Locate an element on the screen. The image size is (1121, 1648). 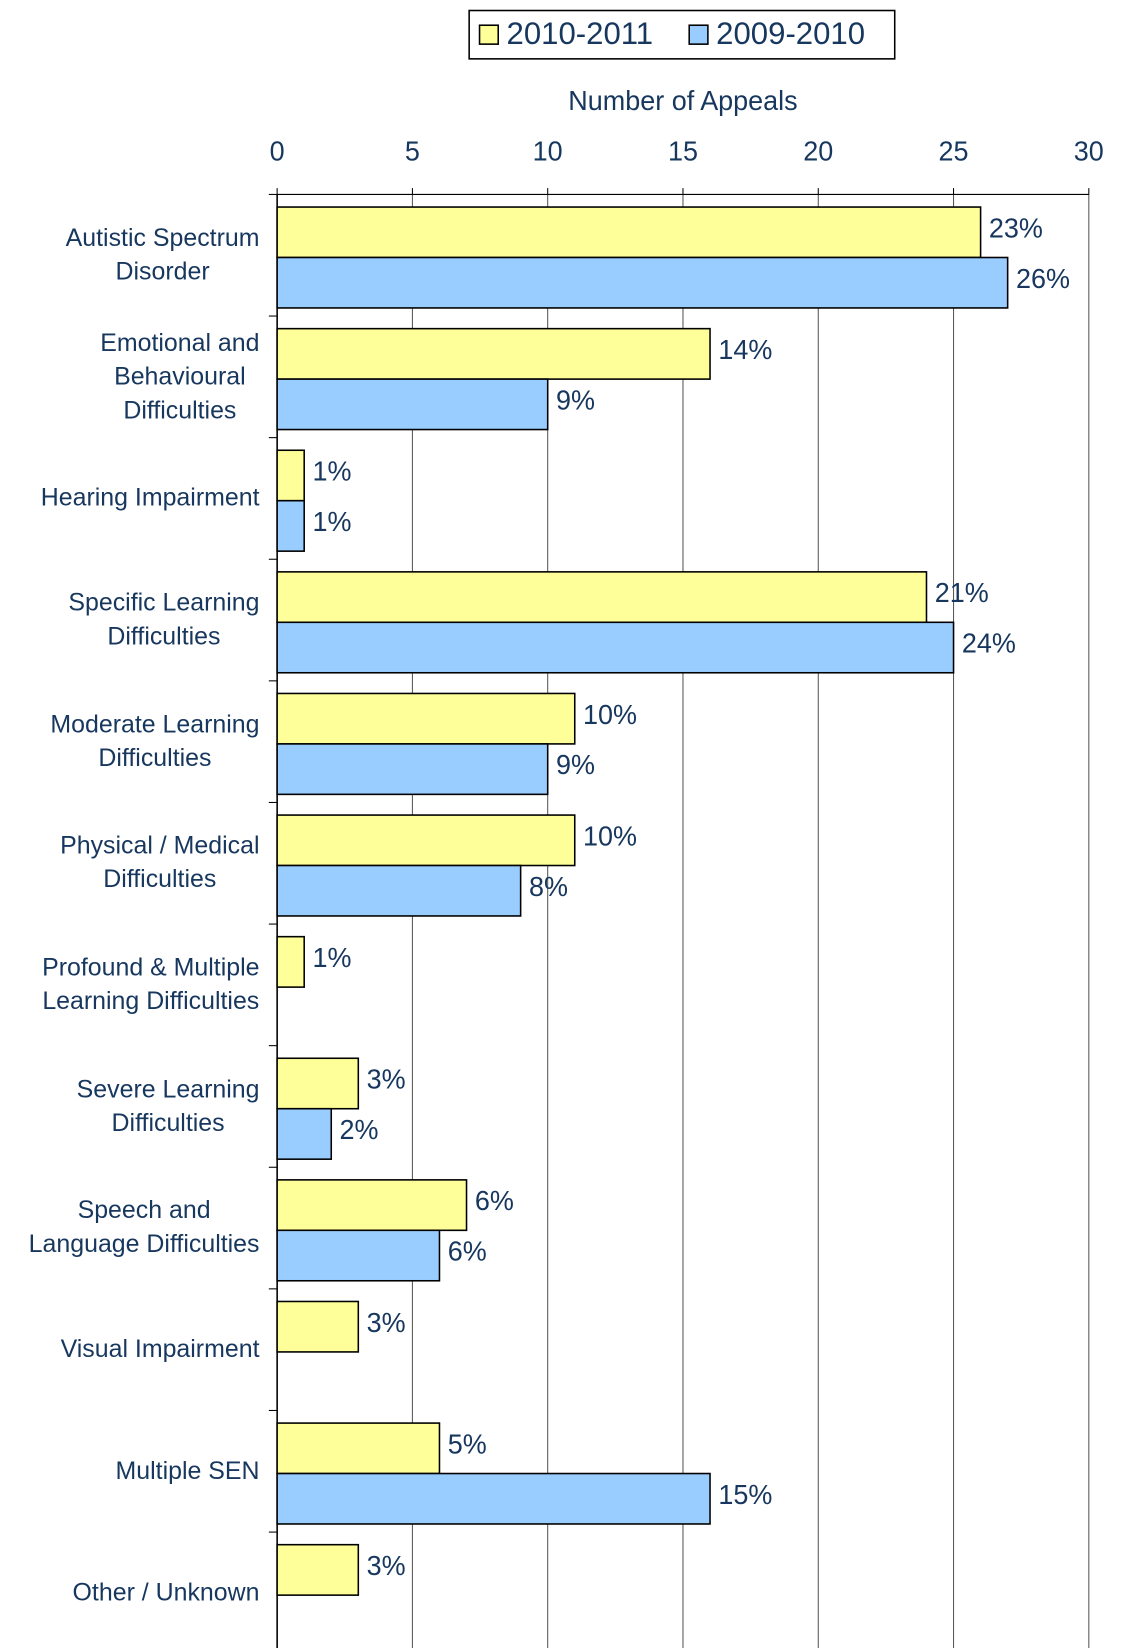
category-label-wrap: Emotional and Behavioural Difficulties is located at coordinates (129, 377).